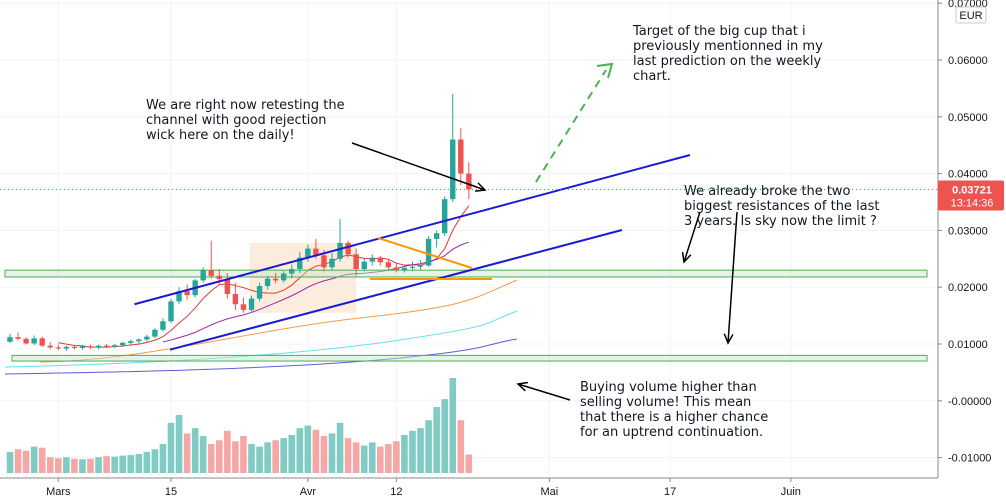  What do you see at coordinates (728, 339) in the screenshot?
I see `resistance-arrow-right-head` at bounding box center [728, 339].